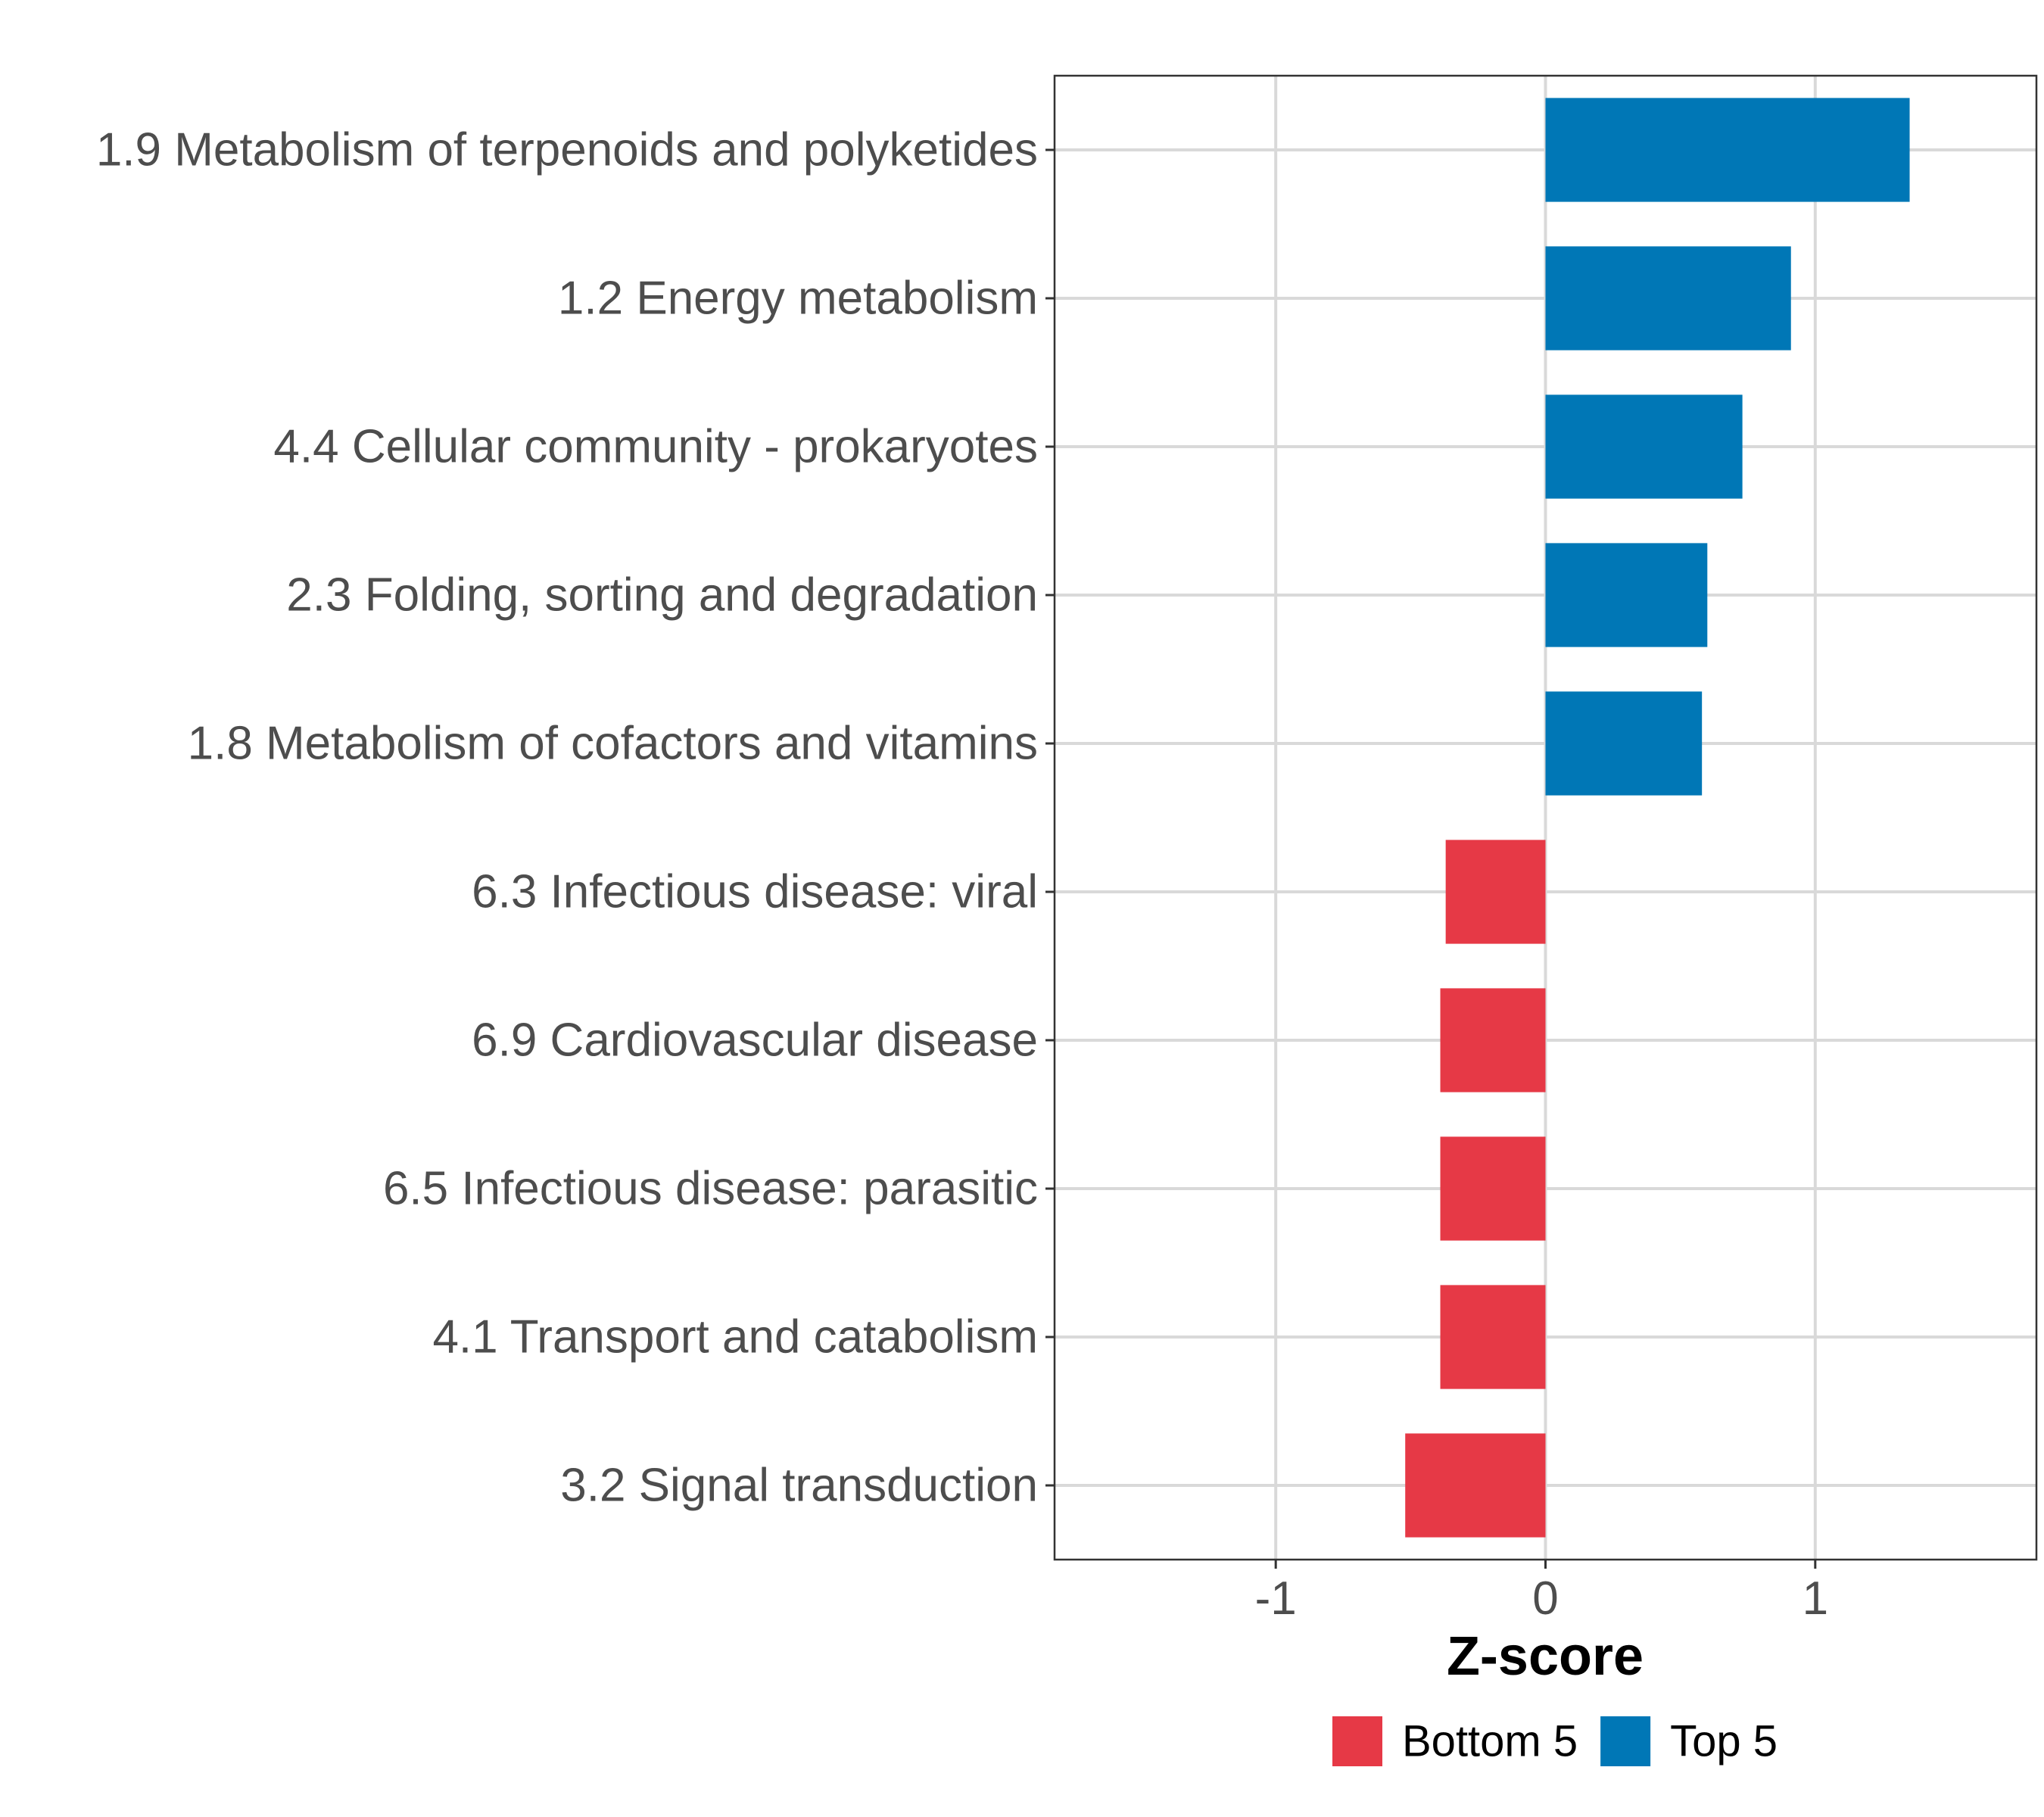 This screenshot has width=2044, height=1817. What do you see at coordinates (710, 1189) in the screenshot?
I see `y-tick-label: 6.5 Infectious disease: parasitic` at bounding box center [710, 1189].